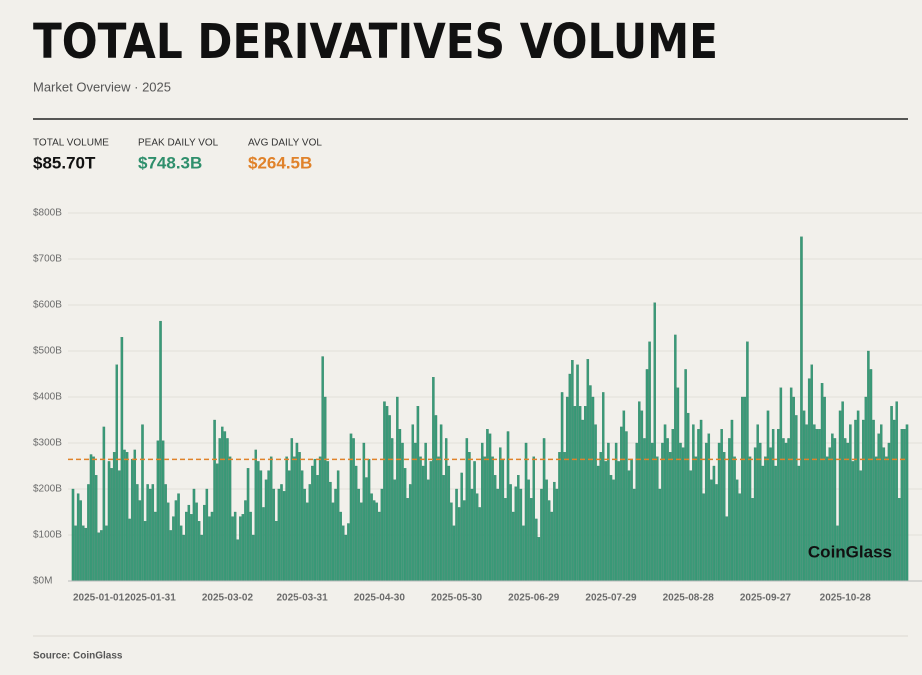  Describe the element at coordinates (64, 162) in the screenshot. I see `stat-value: $85.70T` at that location.